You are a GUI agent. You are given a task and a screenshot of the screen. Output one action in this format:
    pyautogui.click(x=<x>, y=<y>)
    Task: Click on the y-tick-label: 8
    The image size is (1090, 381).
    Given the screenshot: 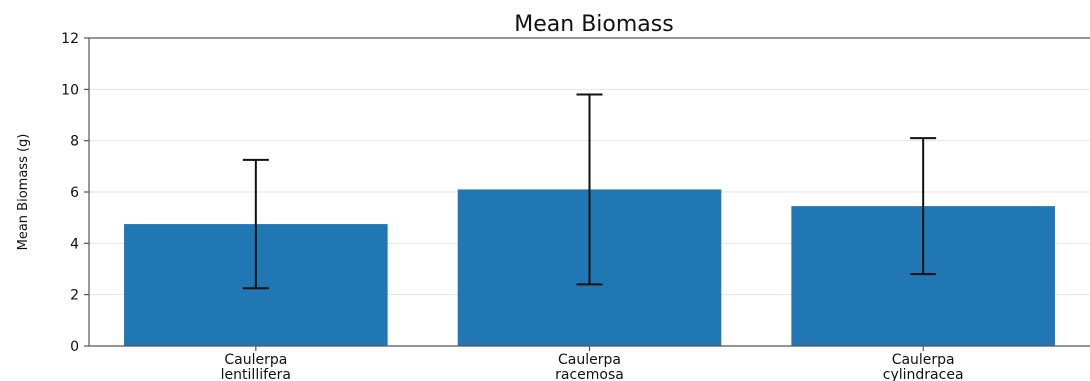 What is the action you would take?
    pyautogui.click(x=74, y=142)
    